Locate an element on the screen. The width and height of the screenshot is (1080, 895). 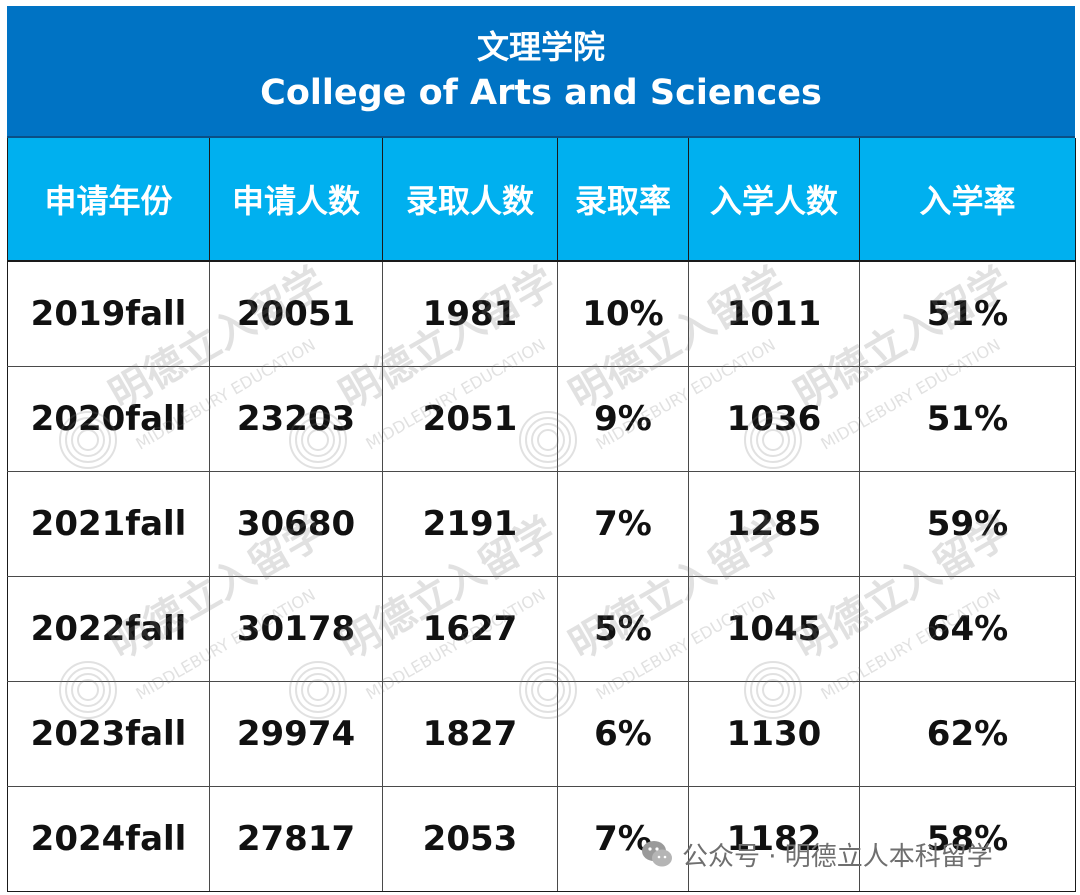
table-cell: 62% is located at coordinates (967, 734).